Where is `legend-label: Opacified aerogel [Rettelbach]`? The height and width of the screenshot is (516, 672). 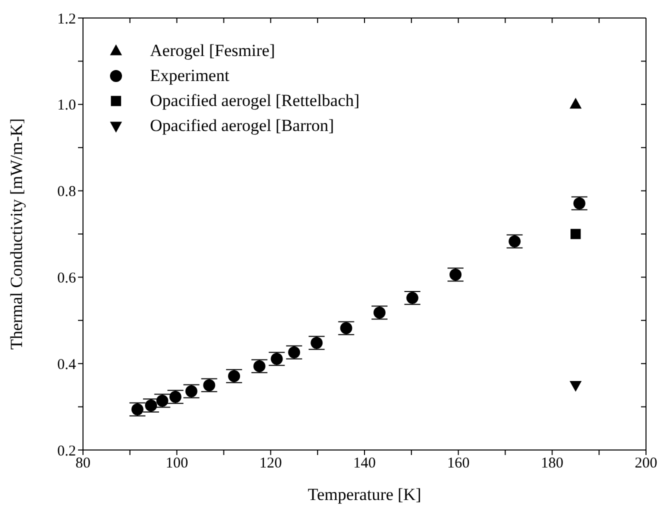
legend-label: Opacified aerogel [Rettelbach] is located at coordinates (255, 101).